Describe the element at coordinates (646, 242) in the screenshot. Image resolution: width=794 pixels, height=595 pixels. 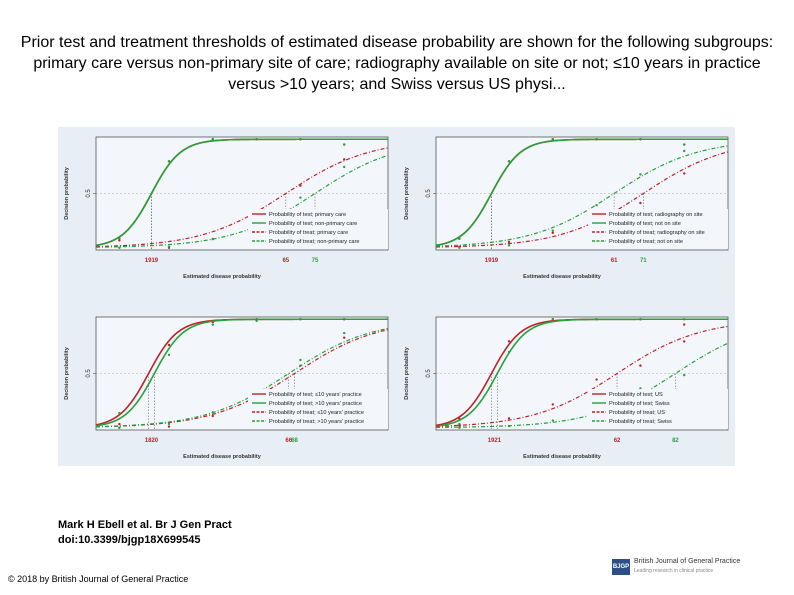
I see `legend-entry: Probability of treat; not on site` at that location.